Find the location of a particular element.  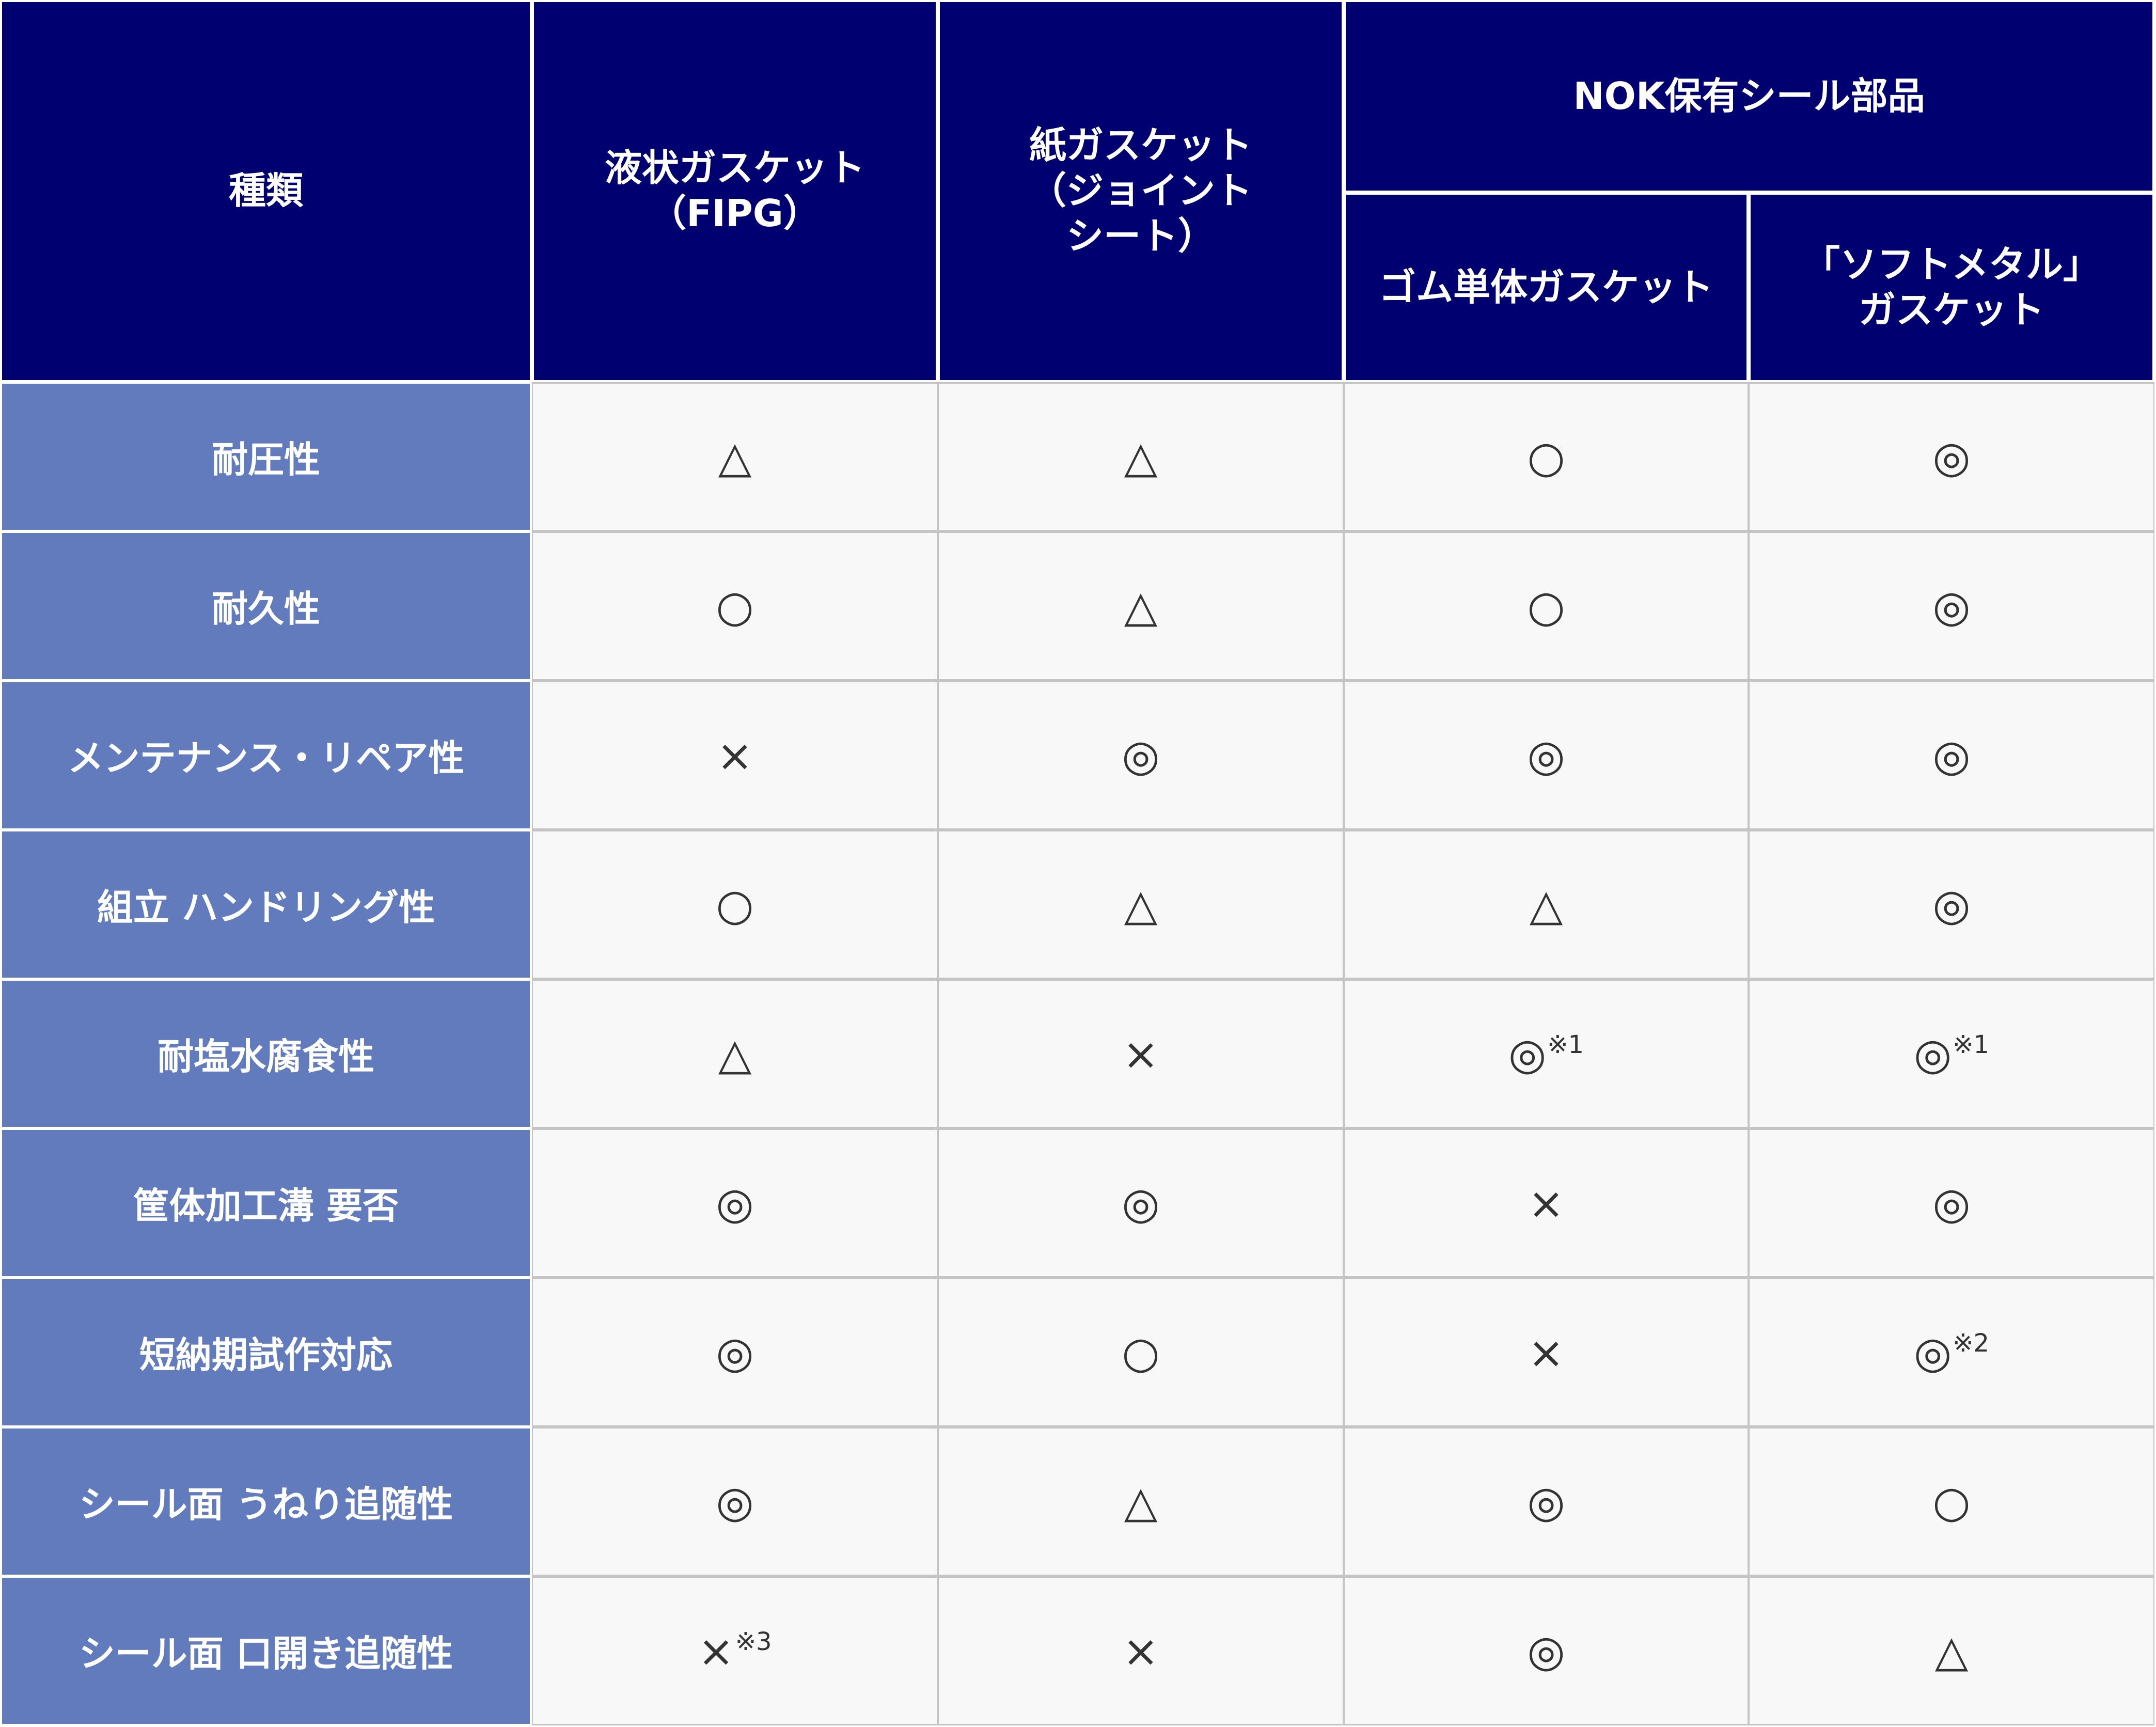

header-soft-metal-gasket: 「ソフトメタル」 ガスケット is located at coordinates (1951, 287).